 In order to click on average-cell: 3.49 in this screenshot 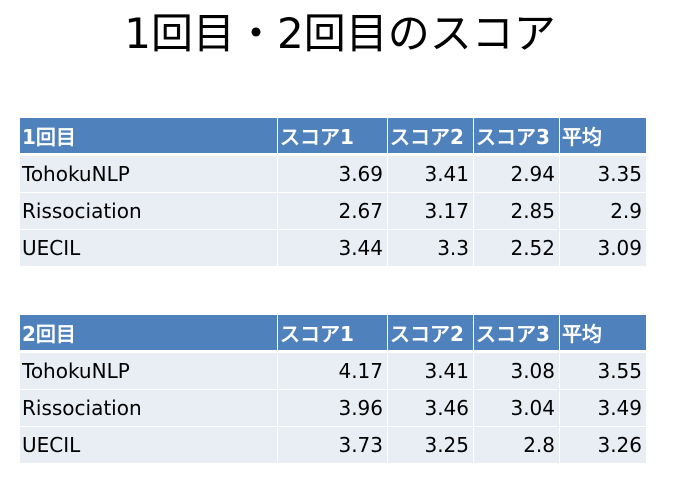, I will do `click(603, 408)`.